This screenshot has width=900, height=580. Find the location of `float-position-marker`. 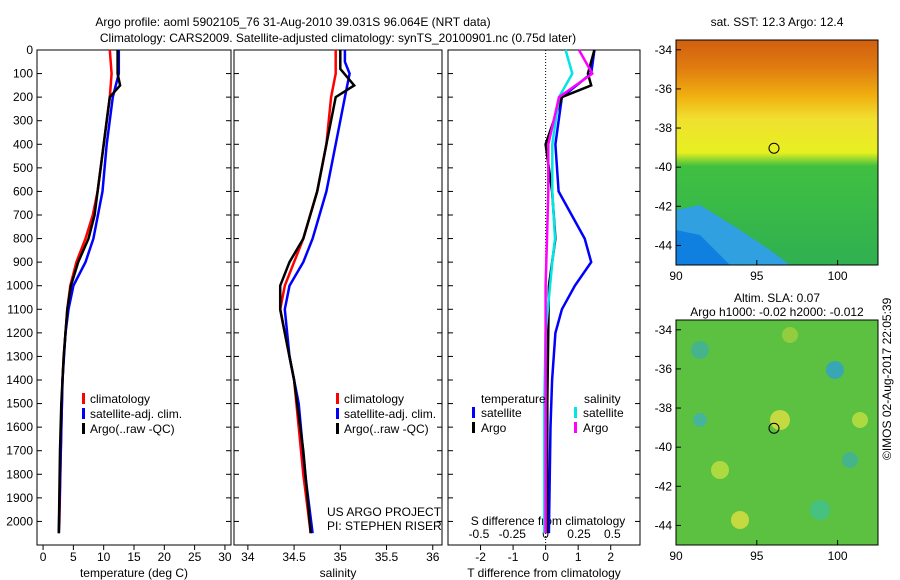

float-position-marker is located at coordinates (774, 148).